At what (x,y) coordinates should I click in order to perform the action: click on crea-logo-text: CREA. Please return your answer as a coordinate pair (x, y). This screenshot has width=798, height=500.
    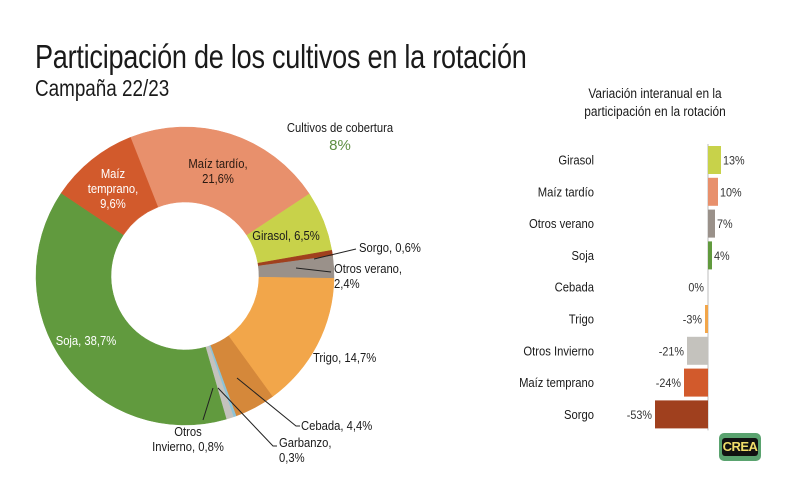
    Looking at the image, I should click on (740, 447).